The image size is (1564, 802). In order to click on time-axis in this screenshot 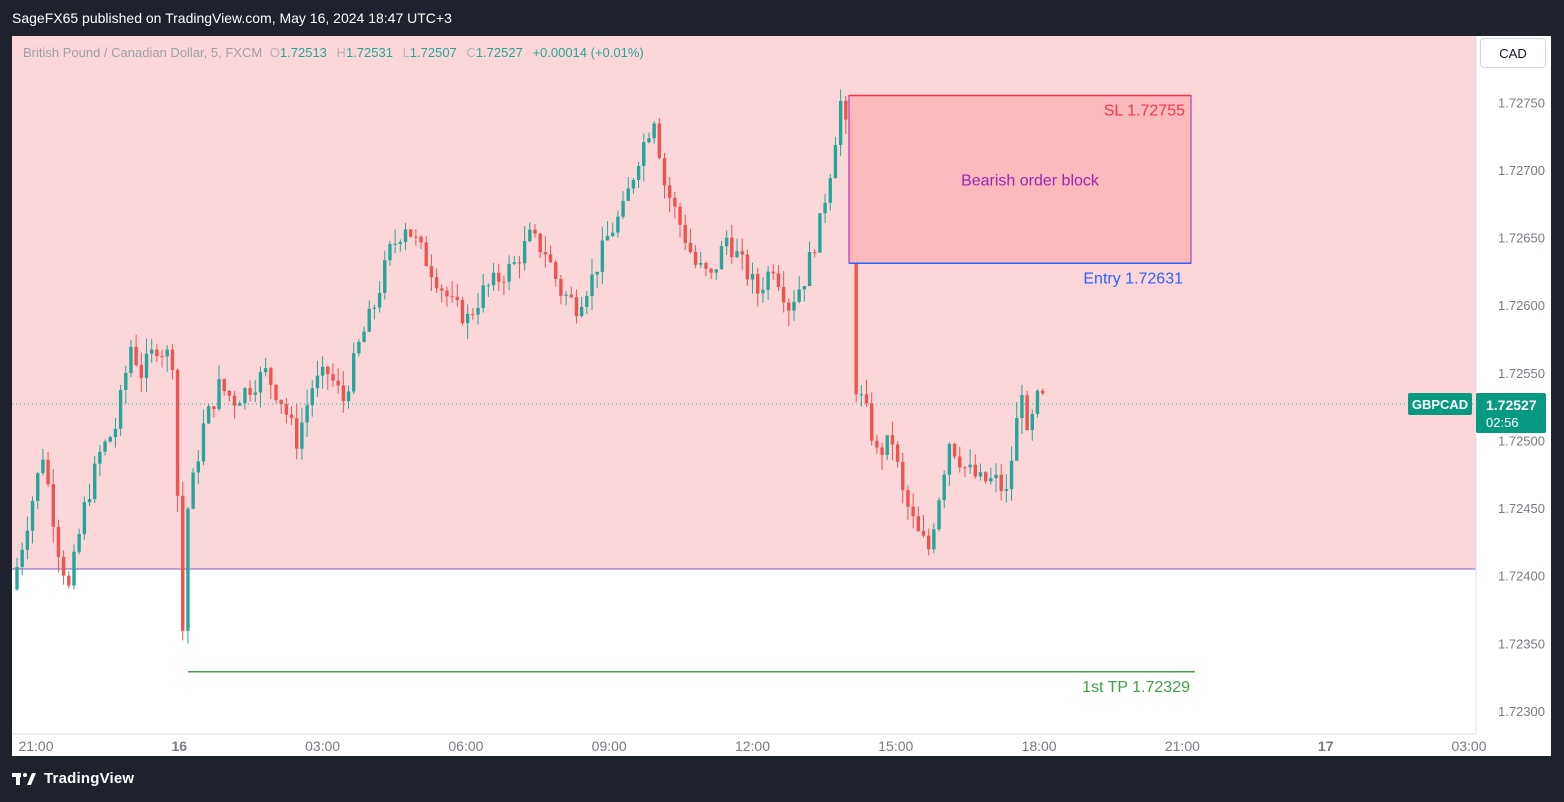, I will do `click(781, 745)`.